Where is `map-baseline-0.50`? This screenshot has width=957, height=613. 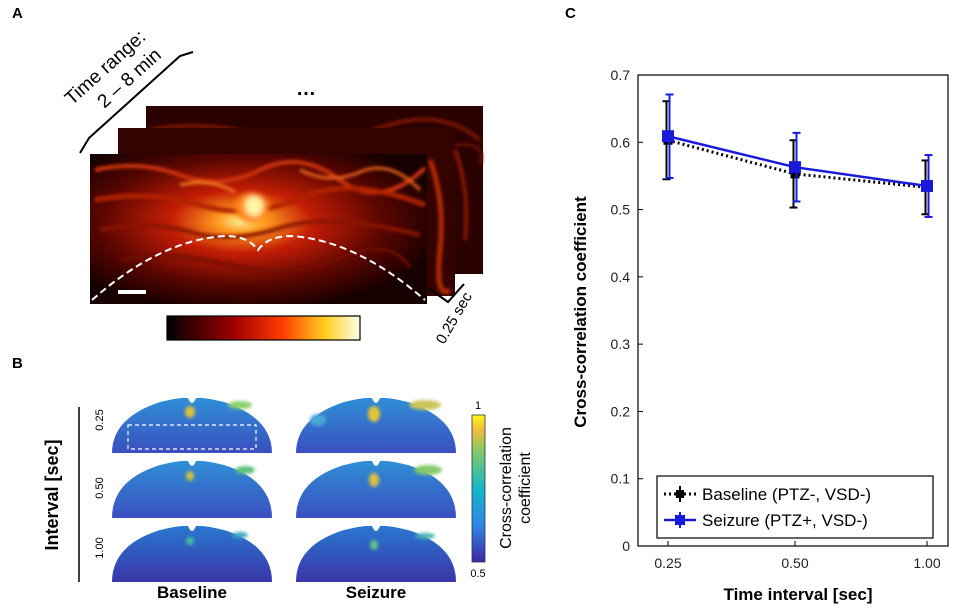
map-baseline-0.50 is located at coordinates (192, 489).